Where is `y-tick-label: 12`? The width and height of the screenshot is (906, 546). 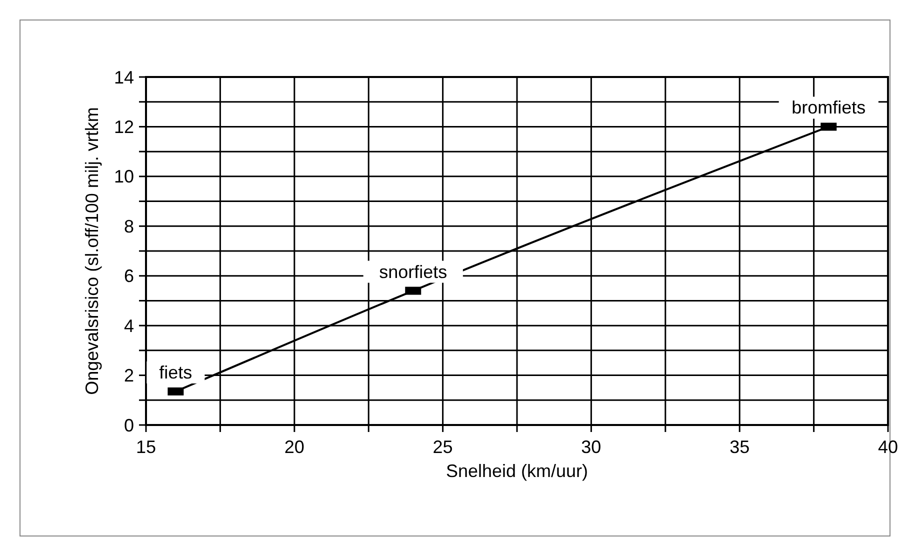
y-tick-label: 12 is located at coordinates (124, 127).